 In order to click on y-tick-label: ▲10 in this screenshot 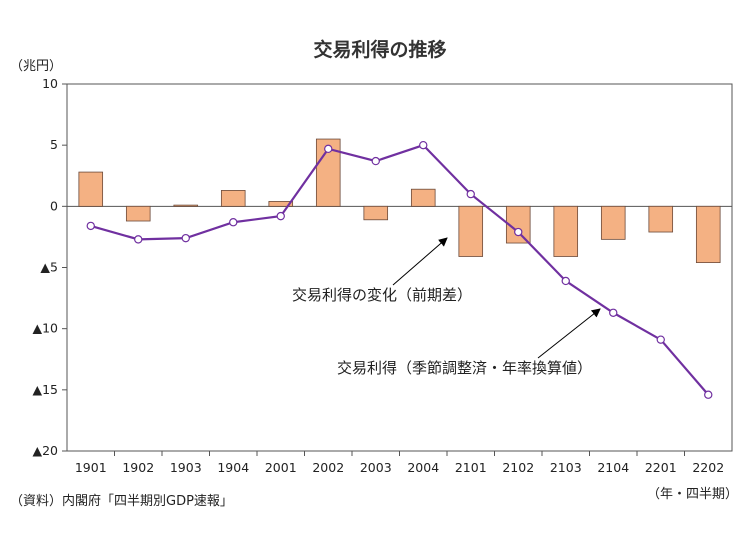, I will do `click(45, 328)`.